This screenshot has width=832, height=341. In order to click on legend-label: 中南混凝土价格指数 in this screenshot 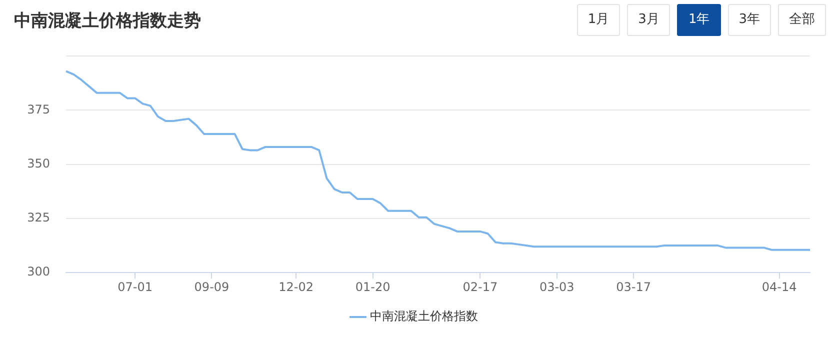, I will do `click(424, 316)`.